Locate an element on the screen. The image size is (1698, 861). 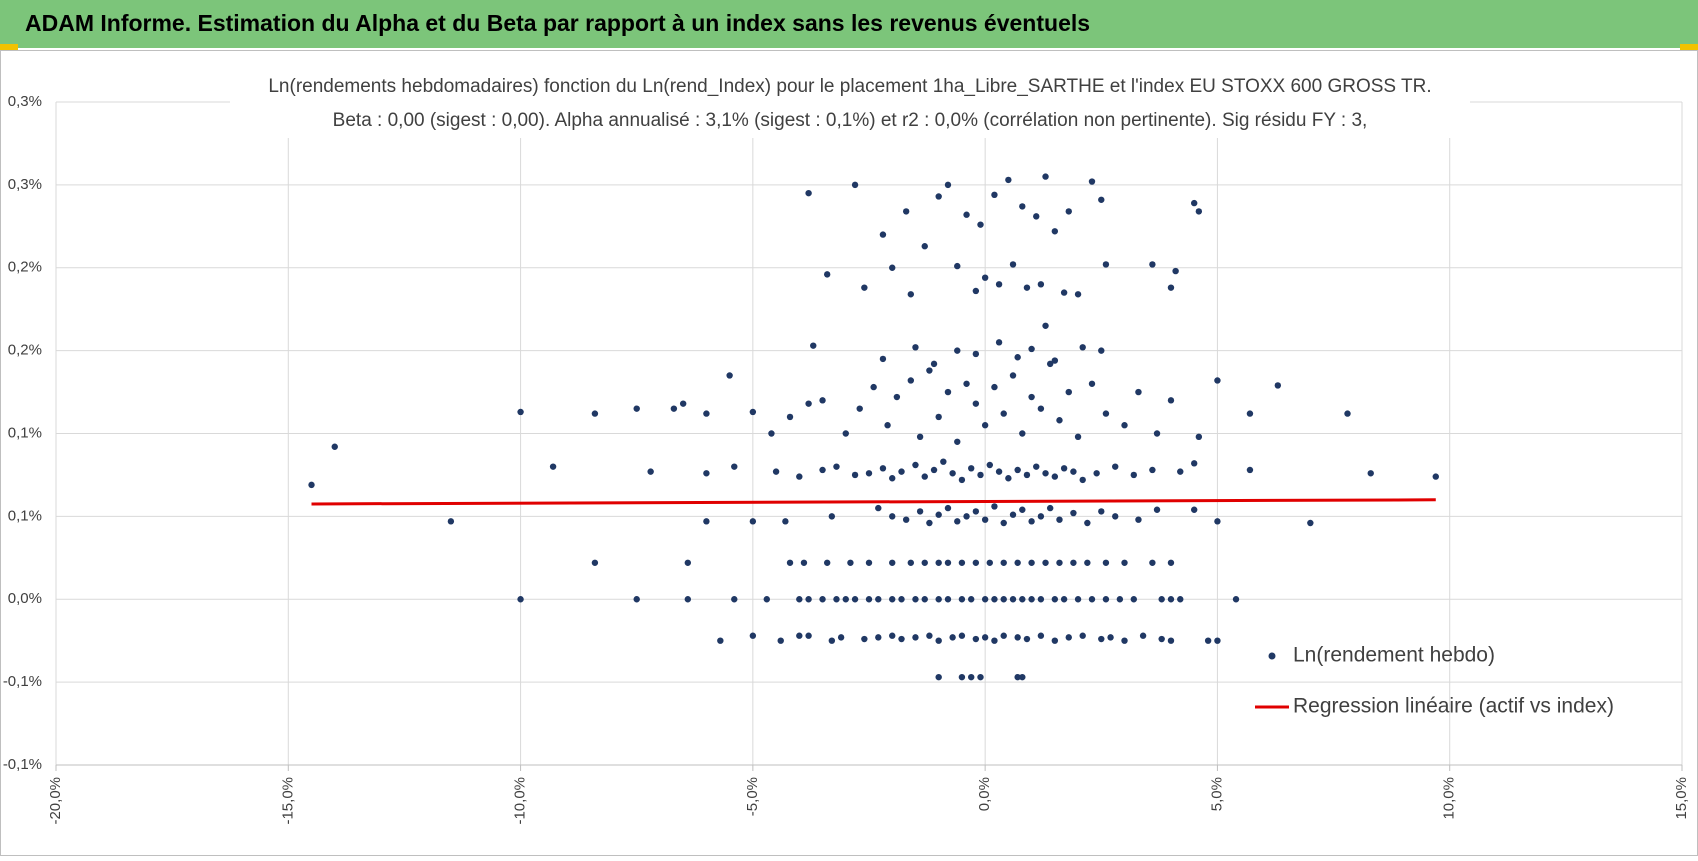
x-tick-label: 0,0% is located at coordinates (984, 794).